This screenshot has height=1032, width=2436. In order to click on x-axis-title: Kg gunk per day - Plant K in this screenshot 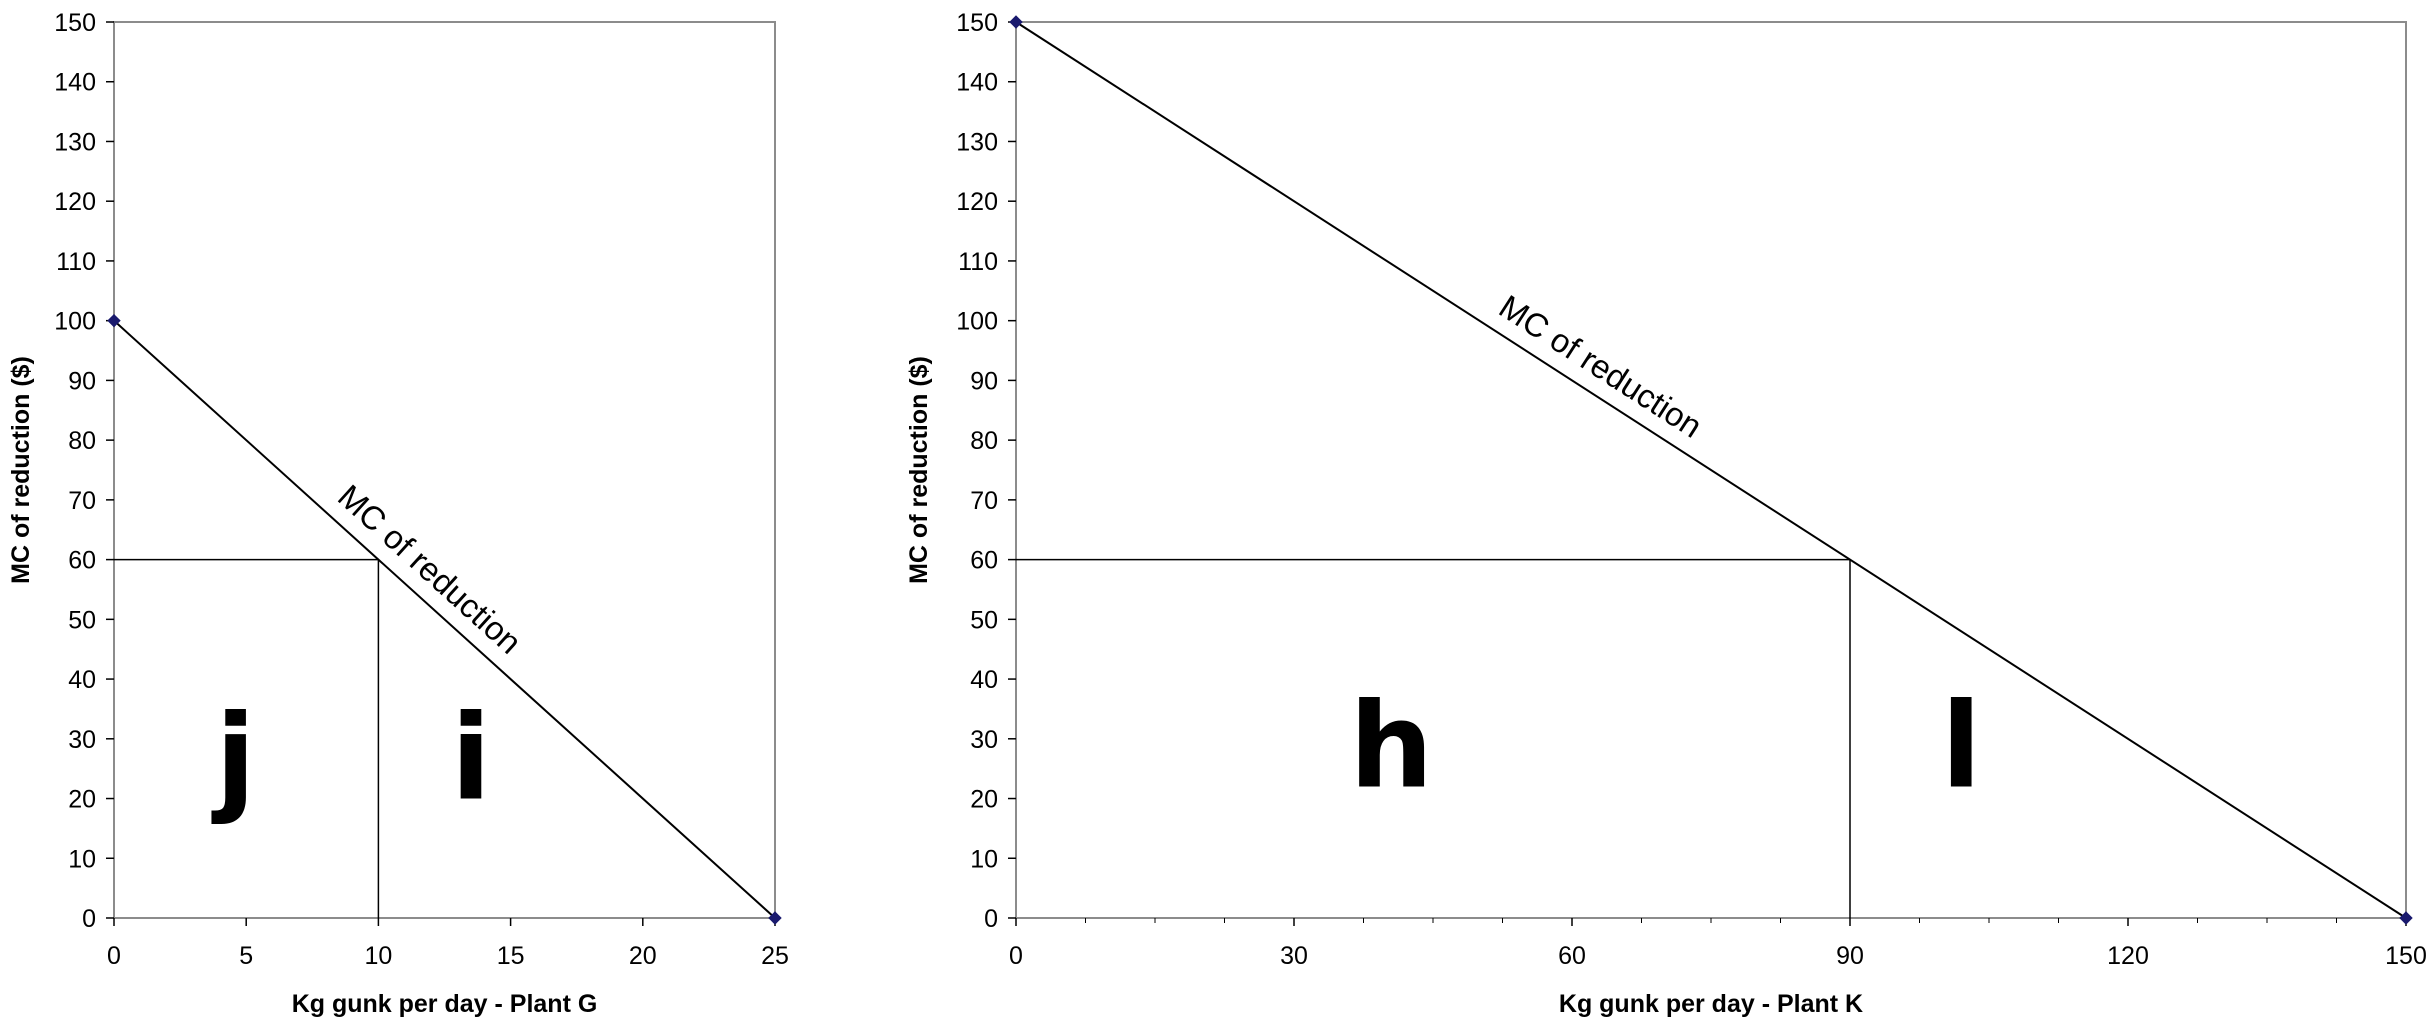, I will do `click(1711, 1004)`.